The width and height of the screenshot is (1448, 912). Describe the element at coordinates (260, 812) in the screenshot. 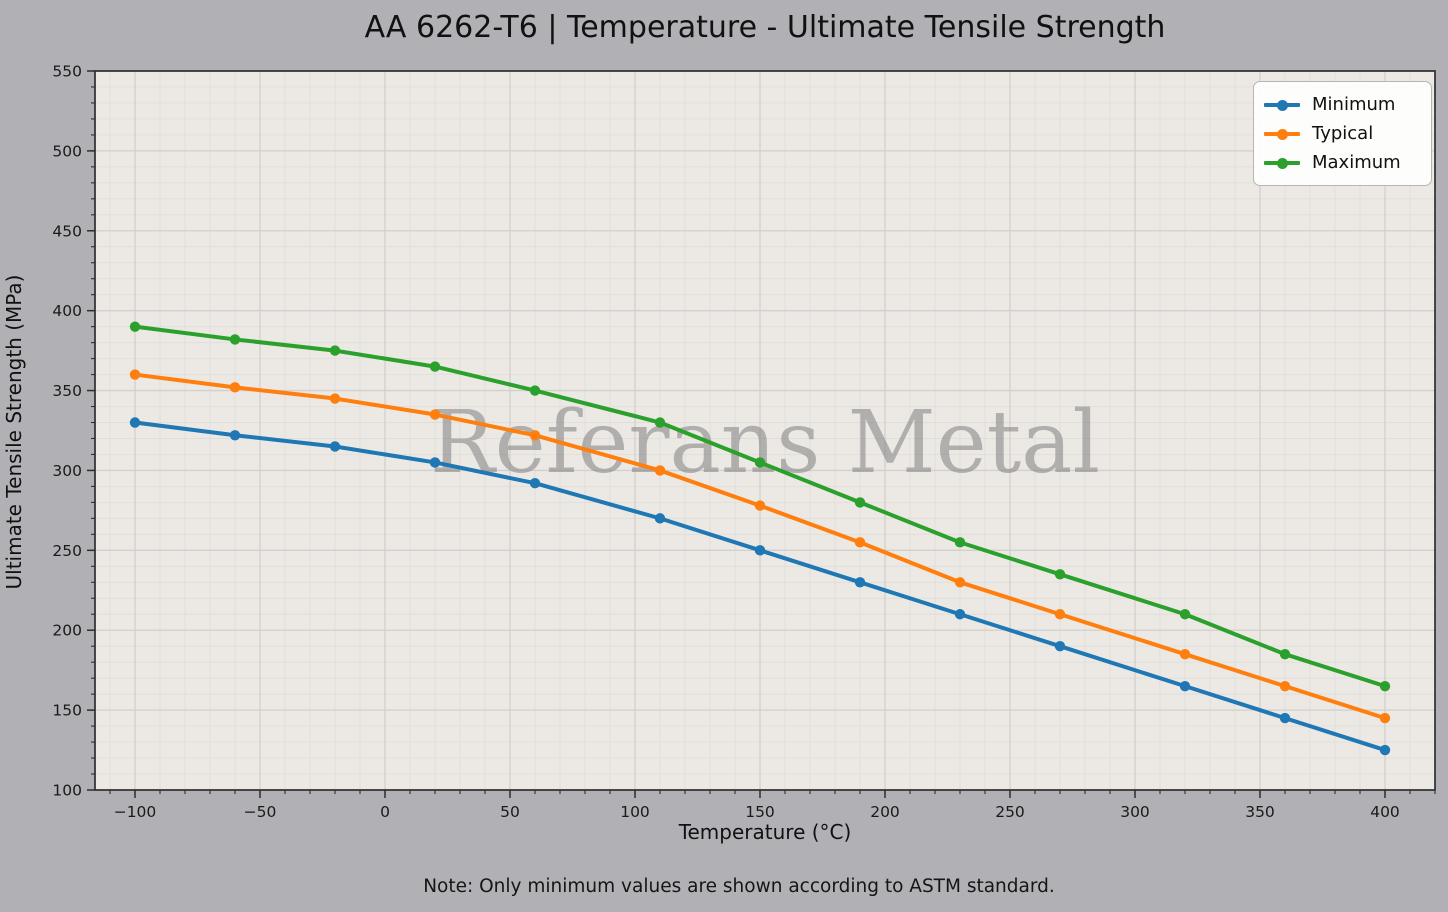

I see `x-tick-label: −50` at that location.